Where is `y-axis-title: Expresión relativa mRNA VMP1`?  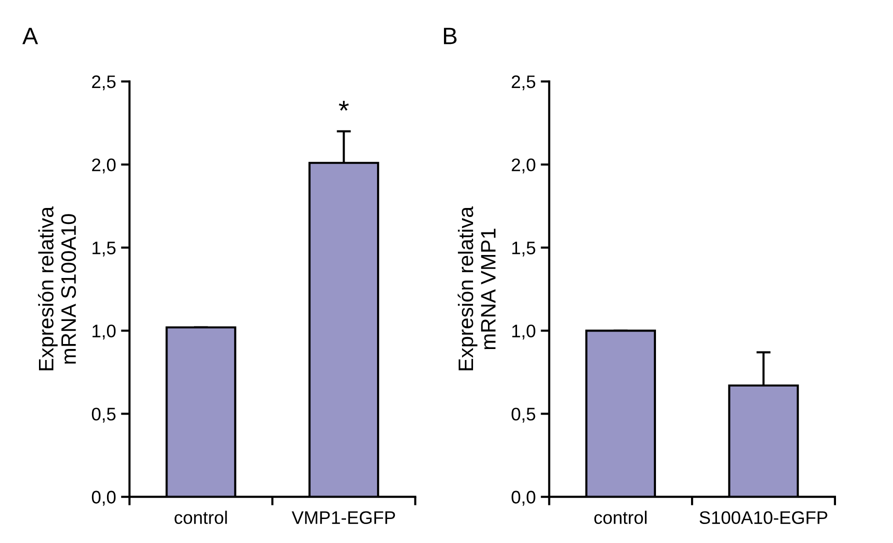 y-axis-title: Expresión relativa mRNA VMP1 is located at coordinates (477, 288).